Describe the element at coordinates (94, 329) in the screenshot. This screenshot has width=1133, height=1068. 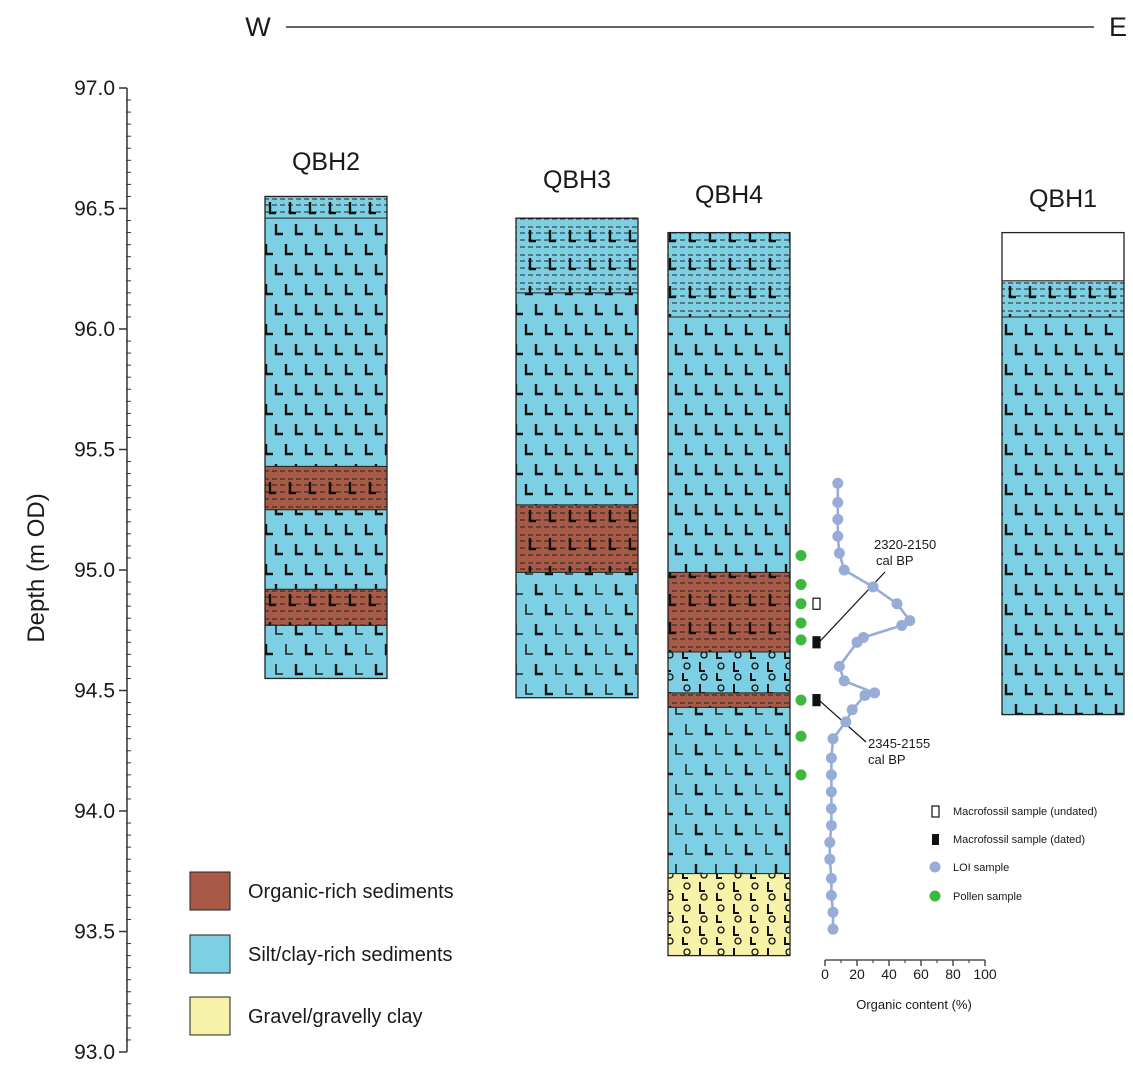
I see `depth-tick-label: 96.0` at that location.